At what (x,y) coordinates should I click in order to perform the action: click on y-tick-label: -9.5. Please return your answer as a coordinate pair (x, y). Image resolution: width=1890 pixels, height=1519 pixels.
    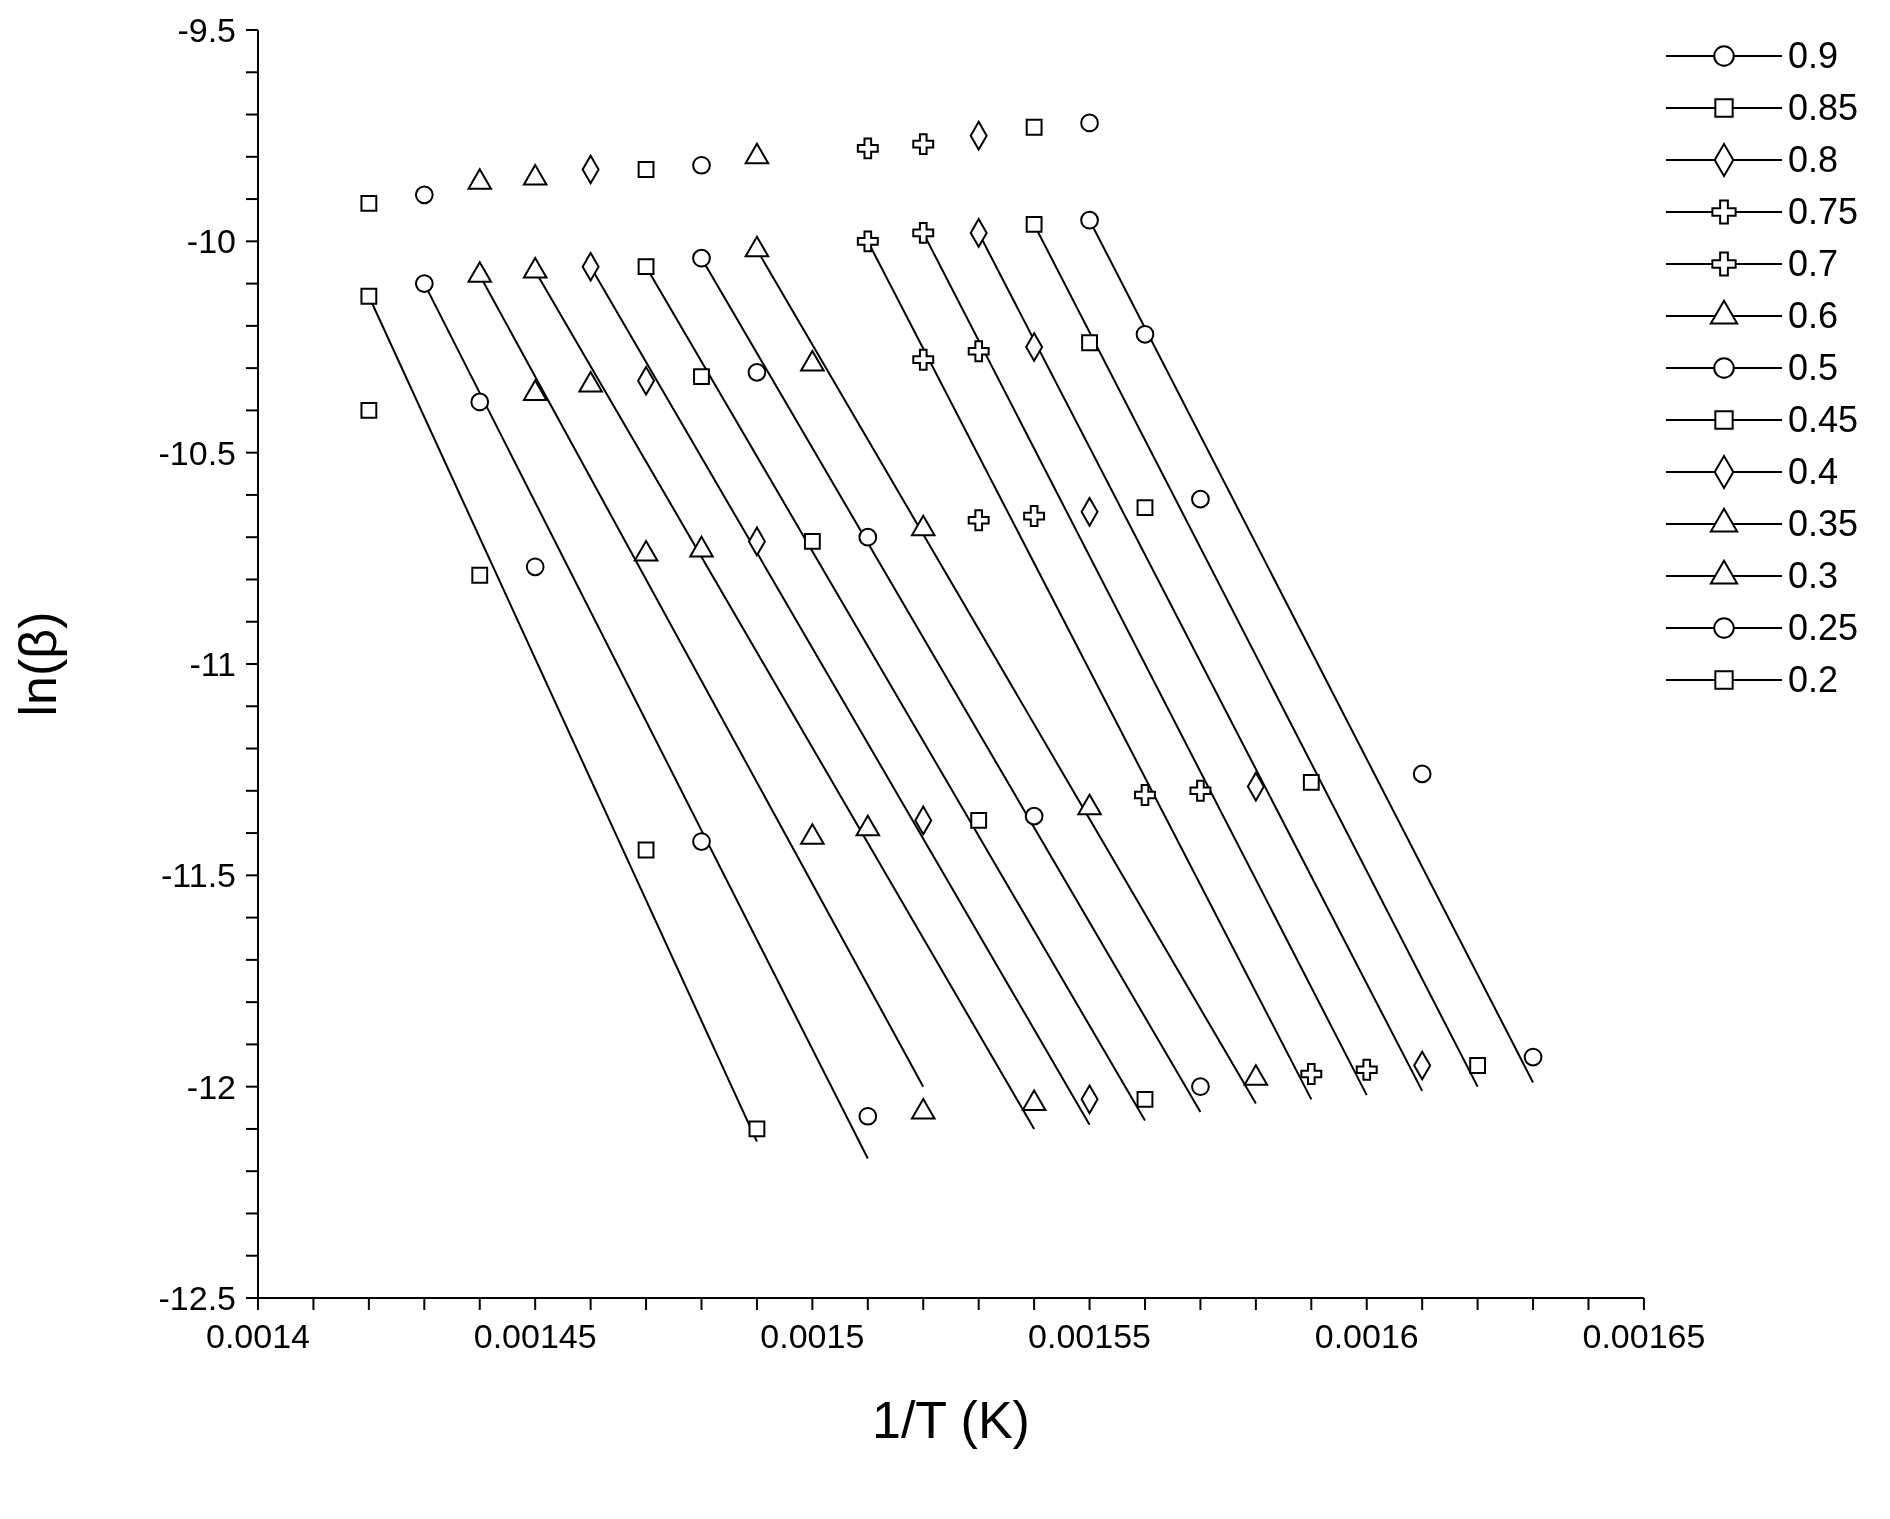
    Looking at the image, I should click on (206, 30).